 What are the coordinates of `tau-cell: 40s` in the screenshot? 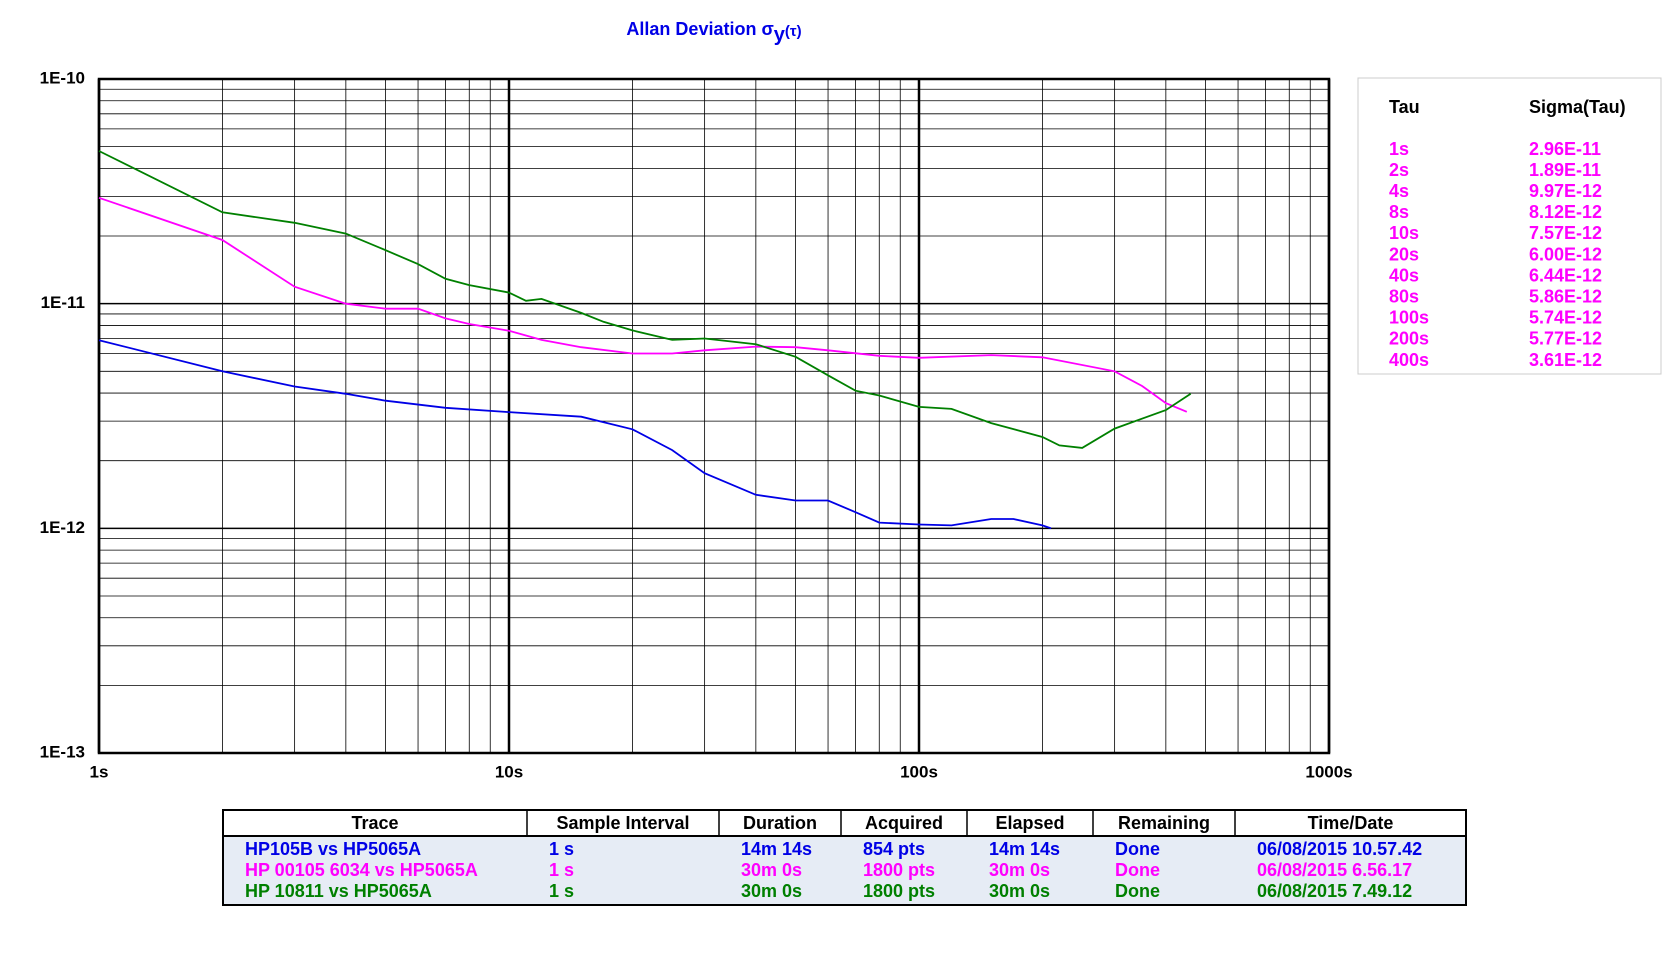 It's located at (1404, 275).